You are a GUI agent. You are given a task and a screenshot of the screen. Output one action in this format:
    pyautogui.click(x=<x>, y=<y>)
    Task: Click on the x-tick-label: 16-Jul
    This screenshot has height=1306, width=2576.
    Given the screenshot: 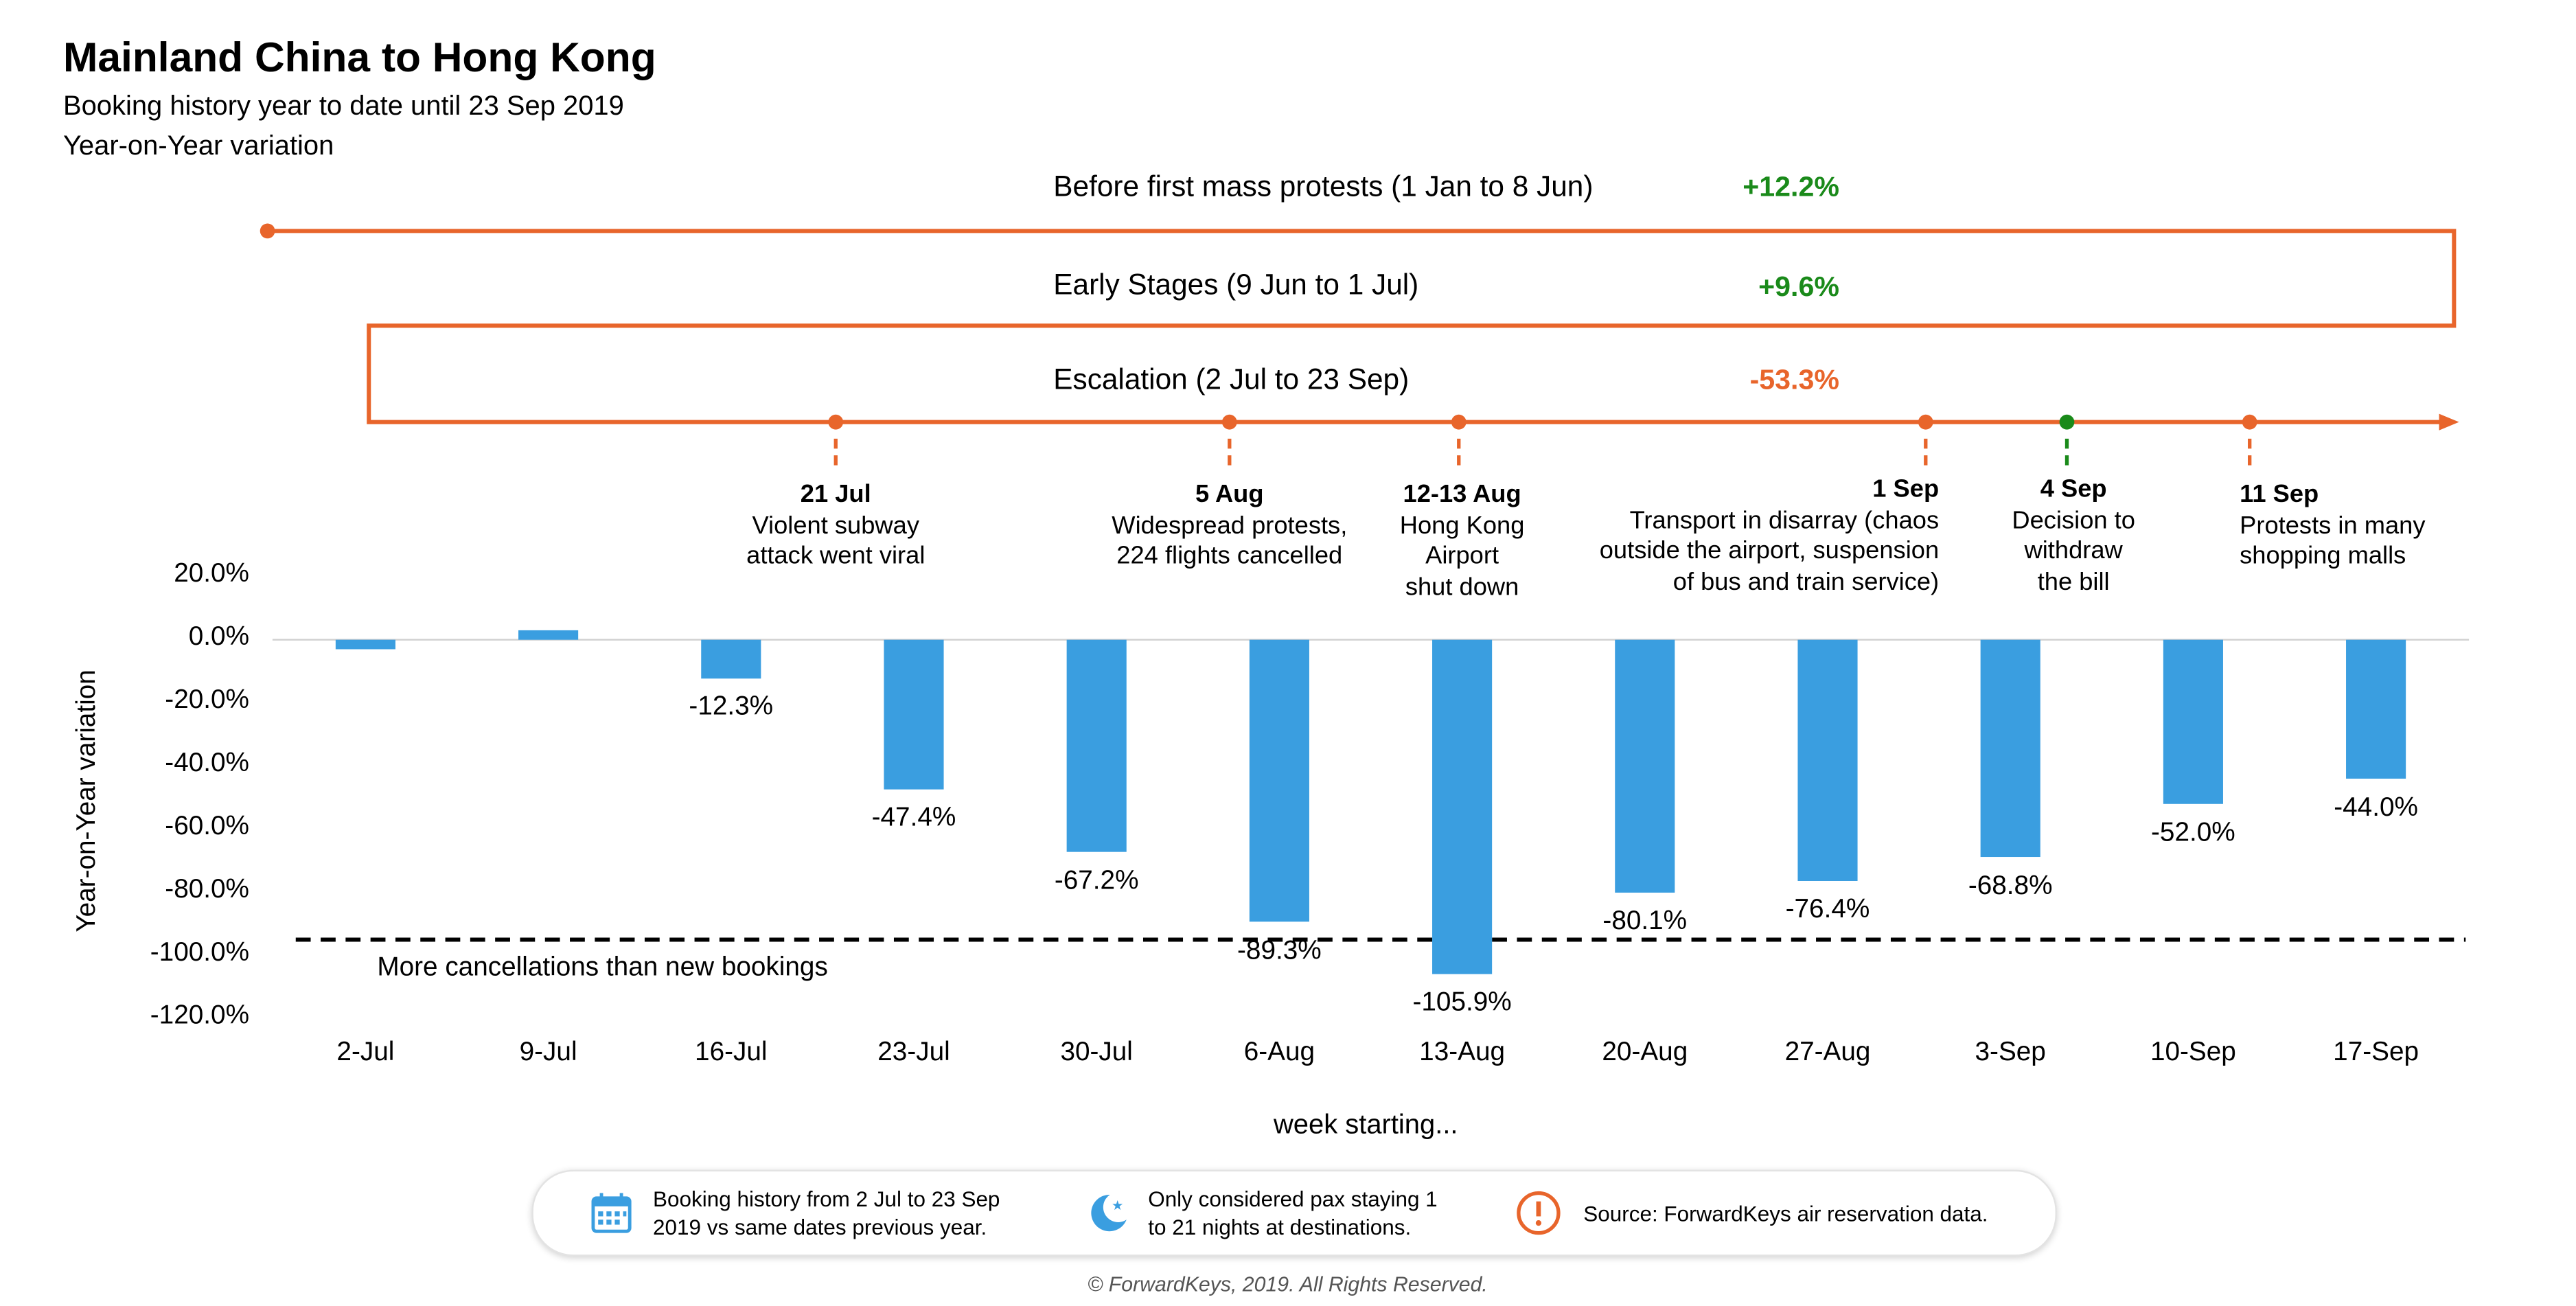 What is the action you would take?
    pyautogui.click(x=731, y=1052)
    